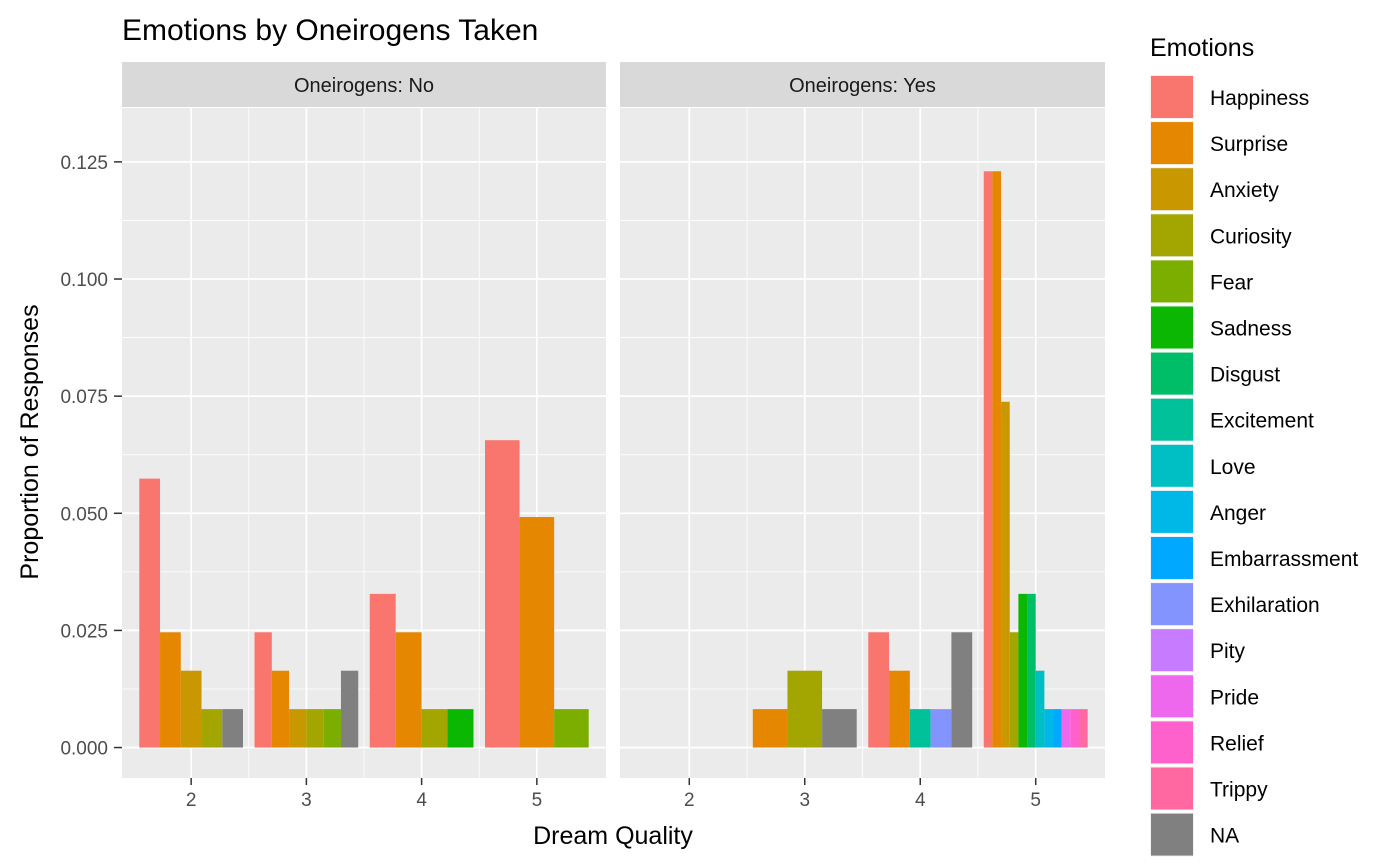 The image size is (1400, 865). What do you see at coordinates (1239, 790) in the screenshot?
I see `legend-label: Trippy` at bounding box center [1239, 790].